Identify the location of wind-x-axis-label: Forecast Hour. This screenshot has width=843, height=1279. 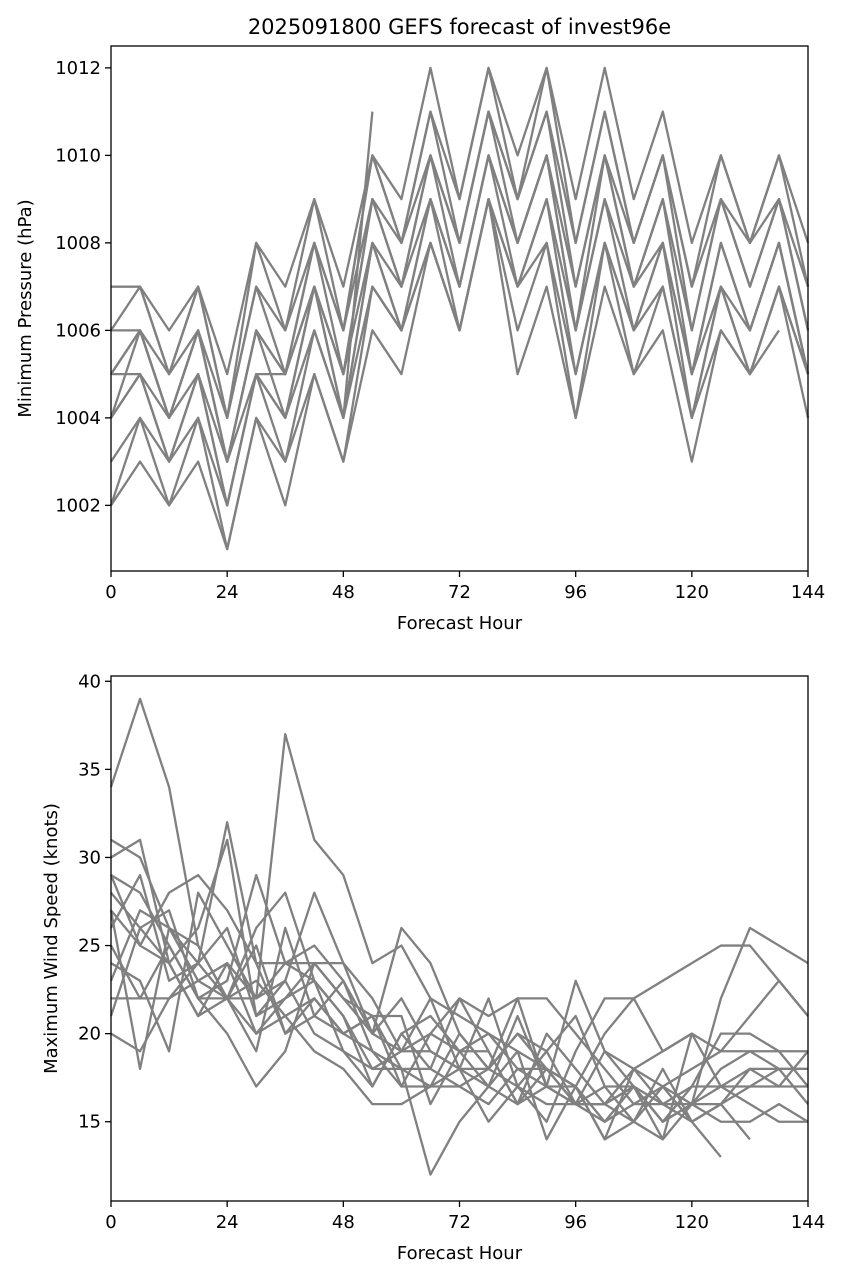
(460, 1253).